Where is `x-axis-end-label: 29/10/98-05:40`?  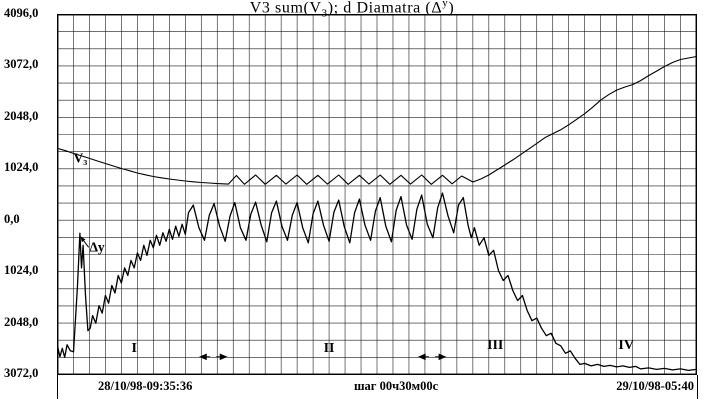
x-axis-end-label: 29/10/98-05:40 is located at coordinates (655, 386).